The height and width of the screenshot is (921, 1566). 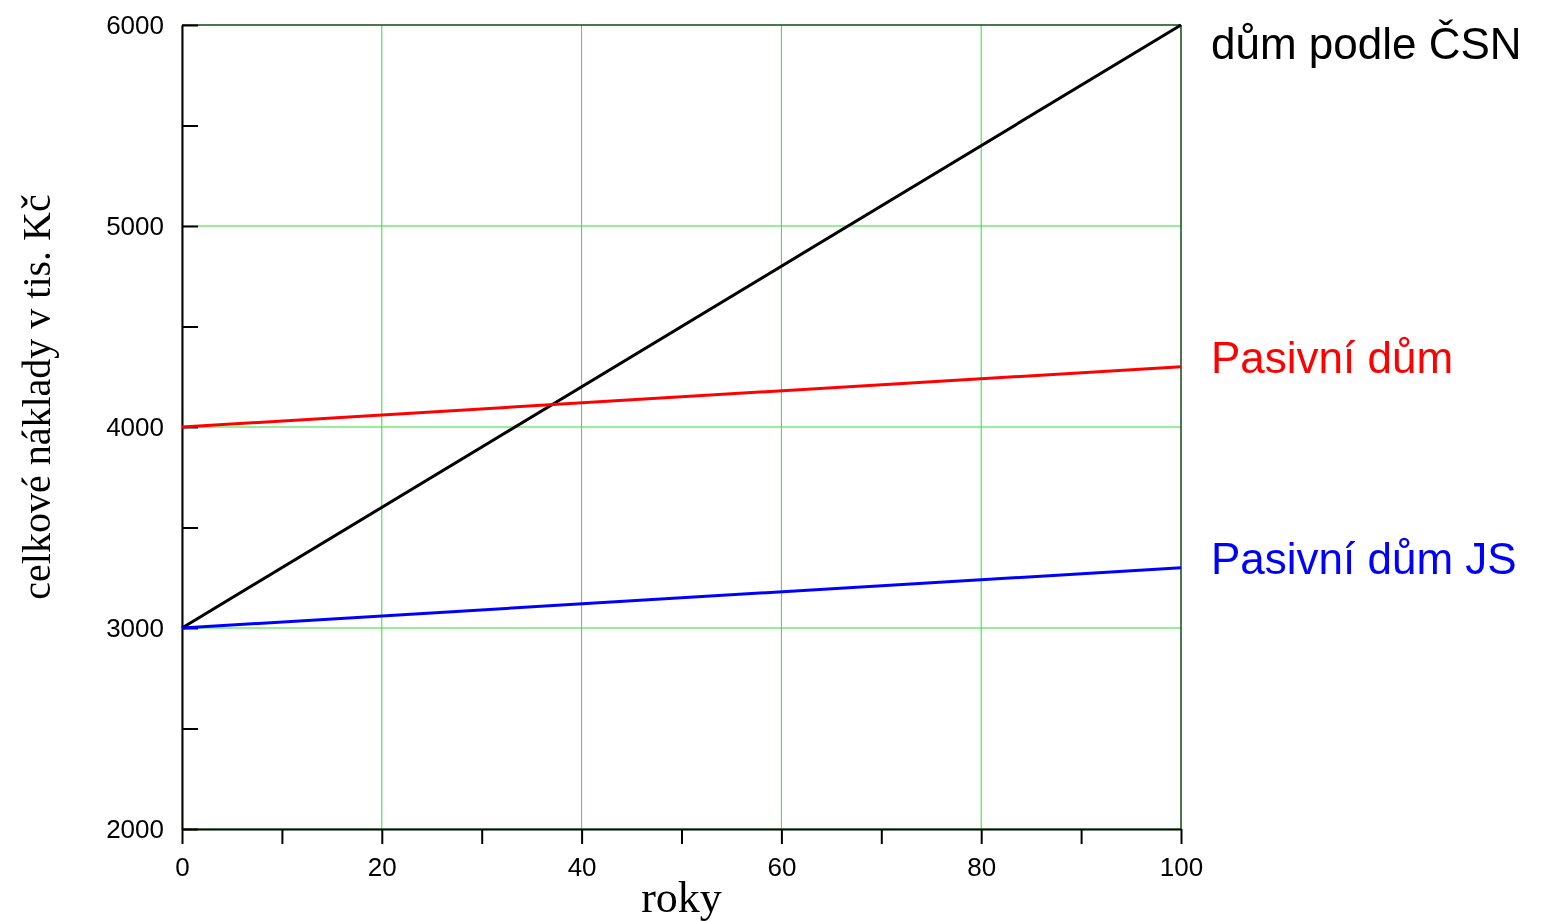 I want to click on x-tick-label: 60, so click(x=782, y=867).